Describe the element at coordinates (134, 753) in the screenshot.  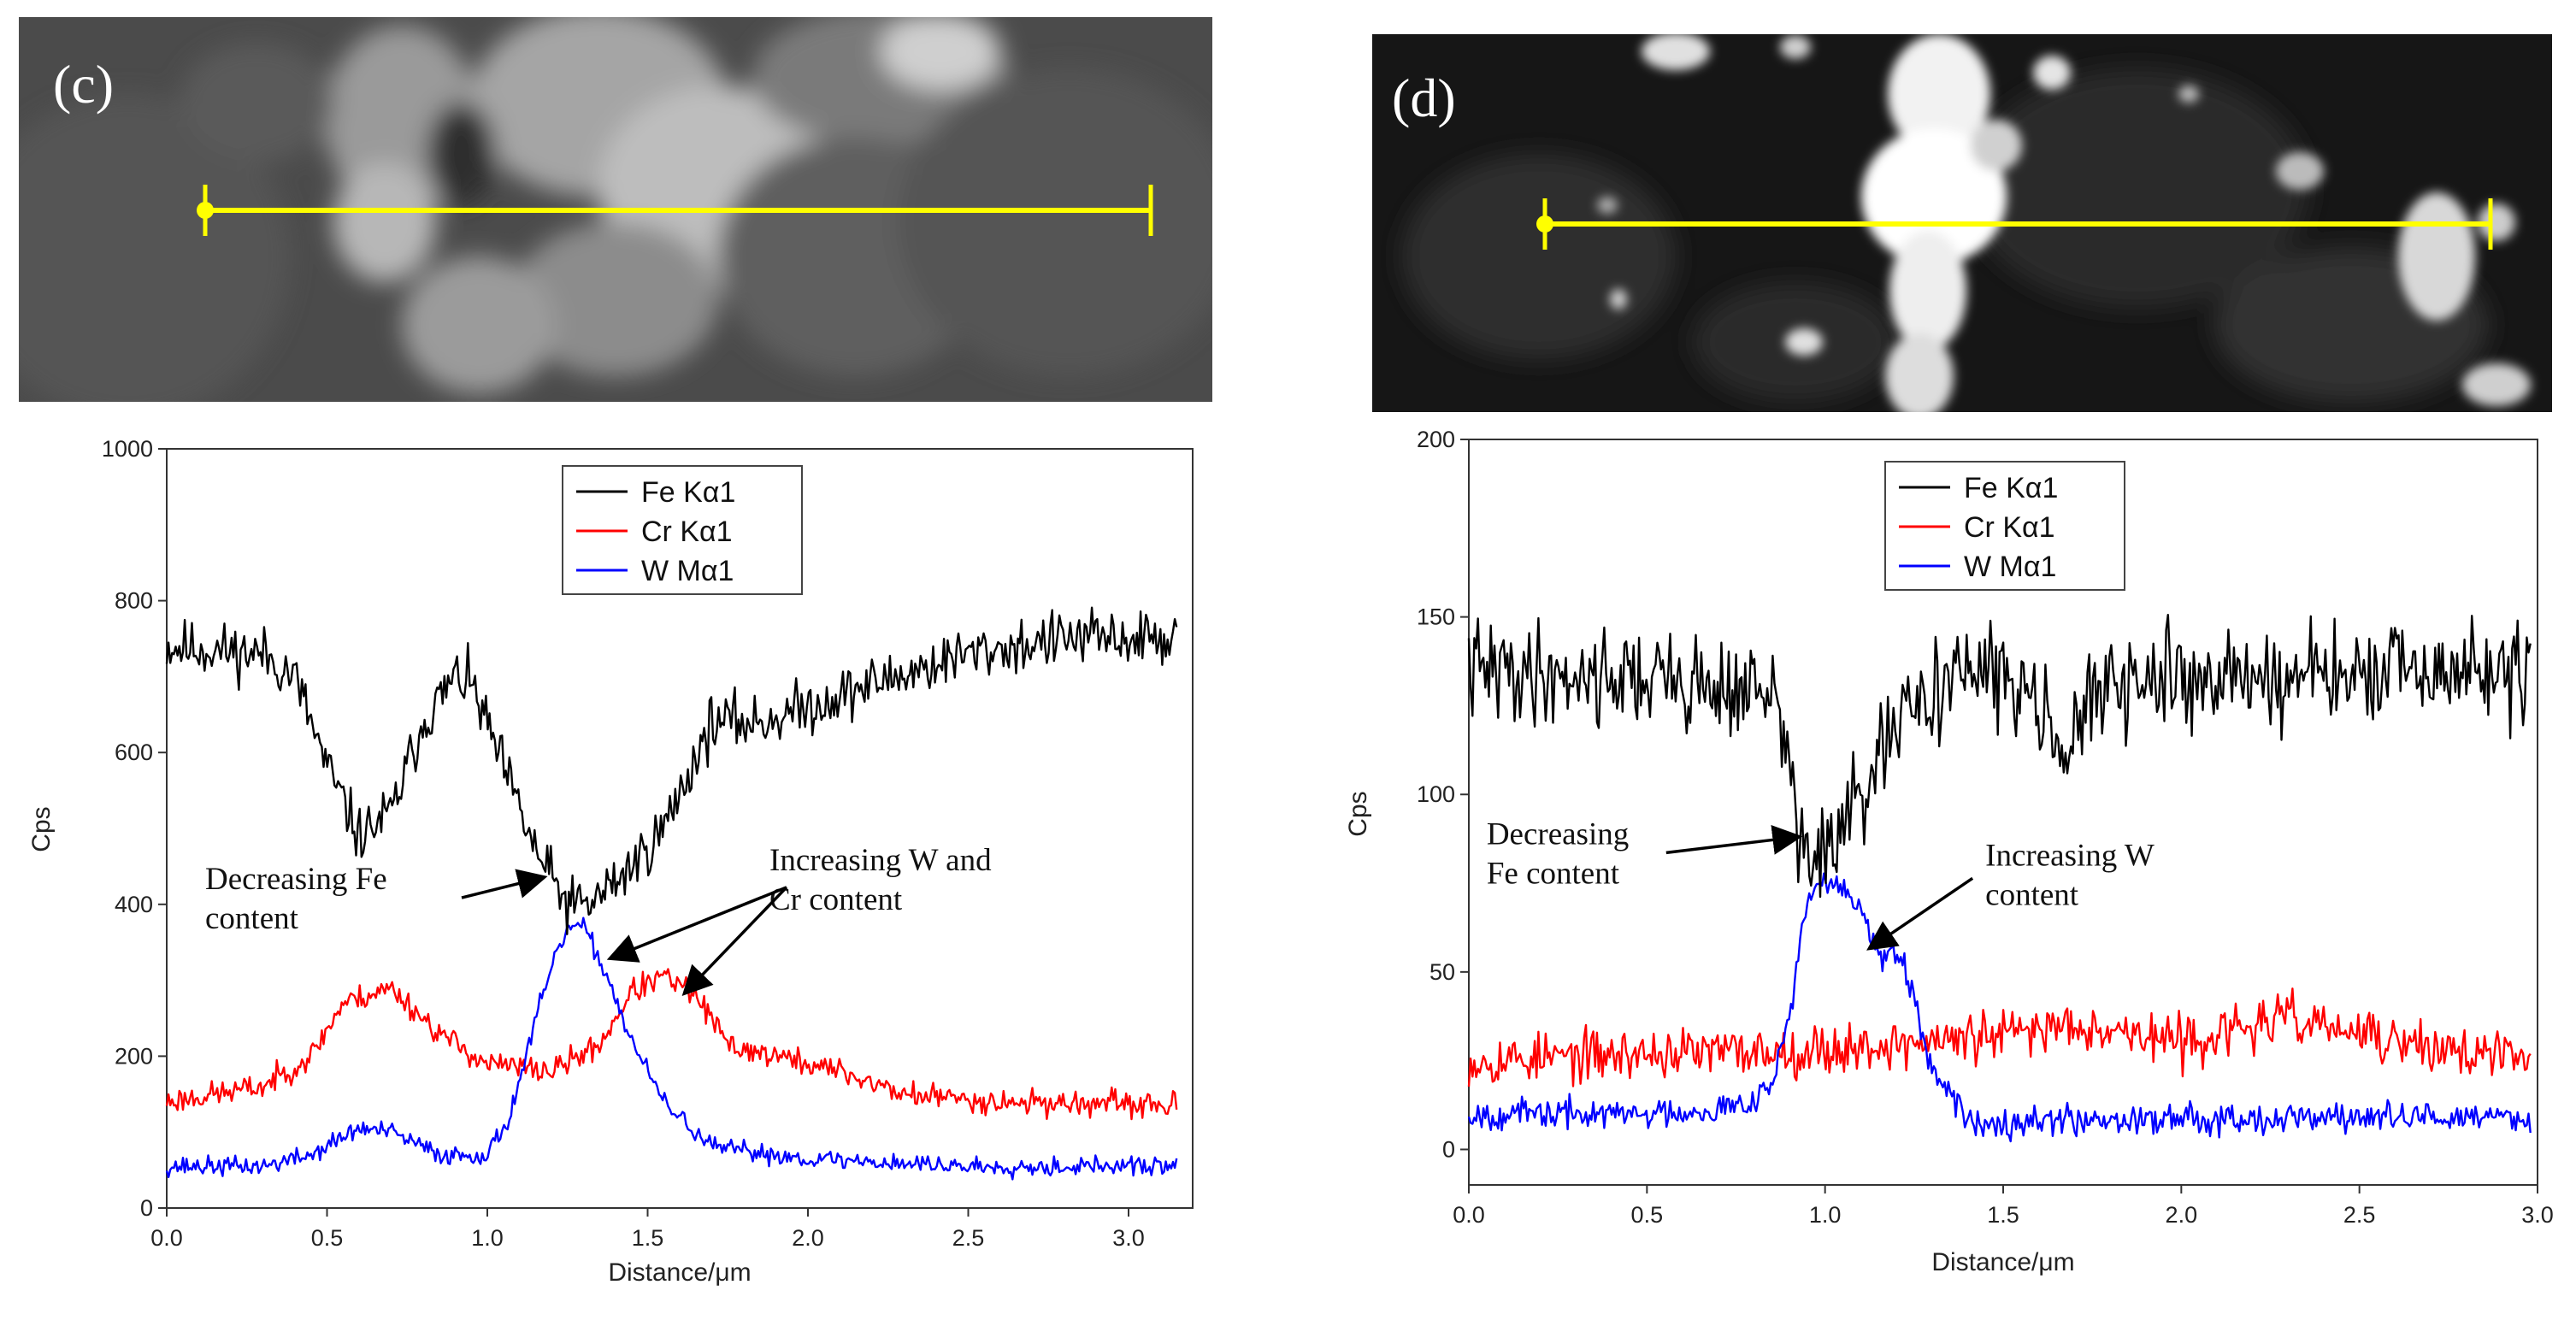
I see `y-tick-label: 600` at that location.